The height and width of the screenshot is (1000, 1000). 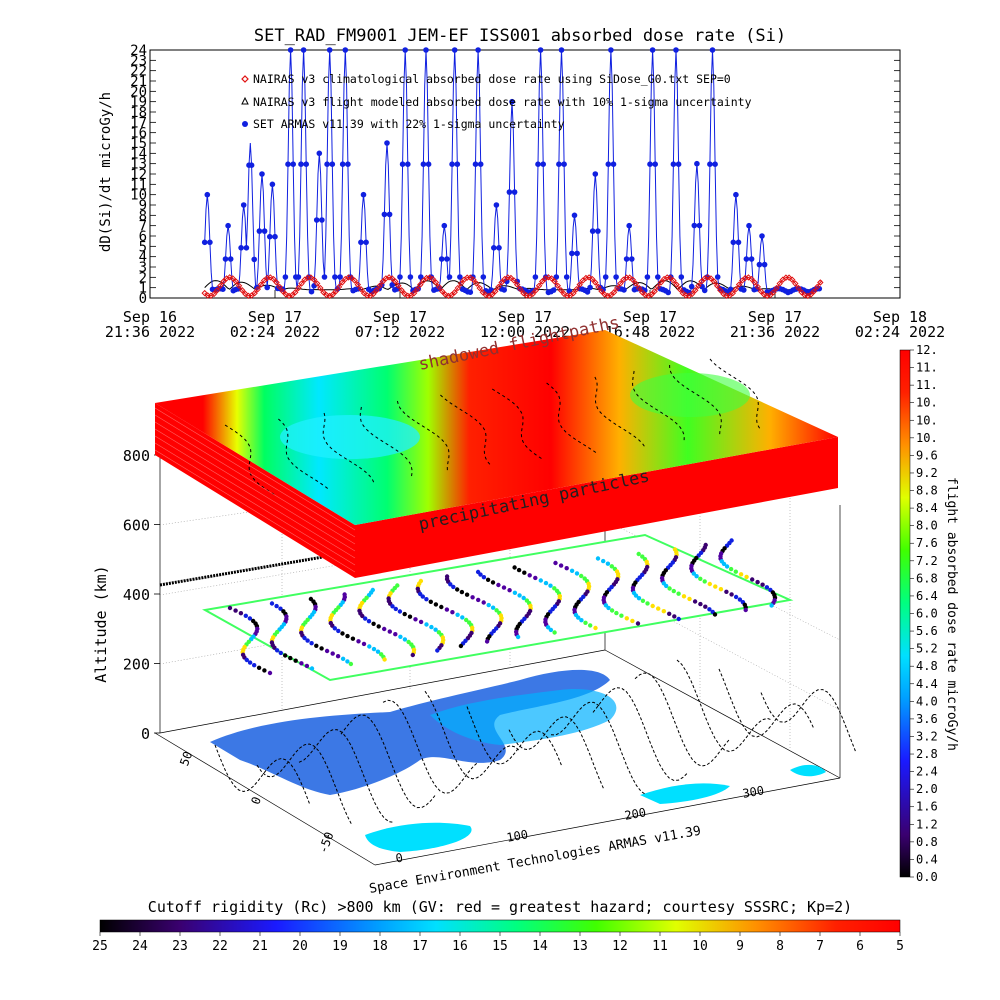 I want to click on dose-colorbar-tick-label: 5.2, so click(x=927, y=649).